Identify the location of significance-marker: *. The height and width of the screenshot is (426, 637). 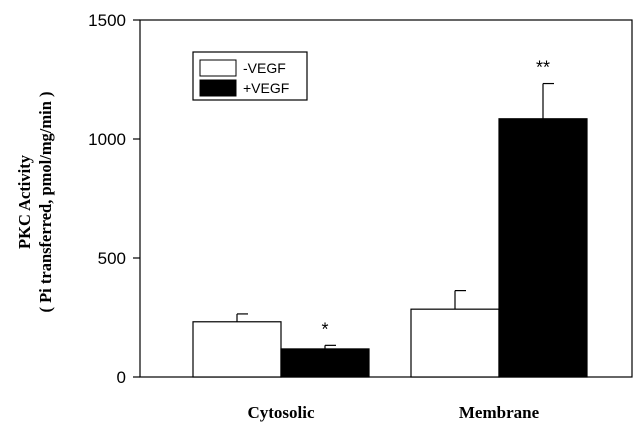
(324, 329).